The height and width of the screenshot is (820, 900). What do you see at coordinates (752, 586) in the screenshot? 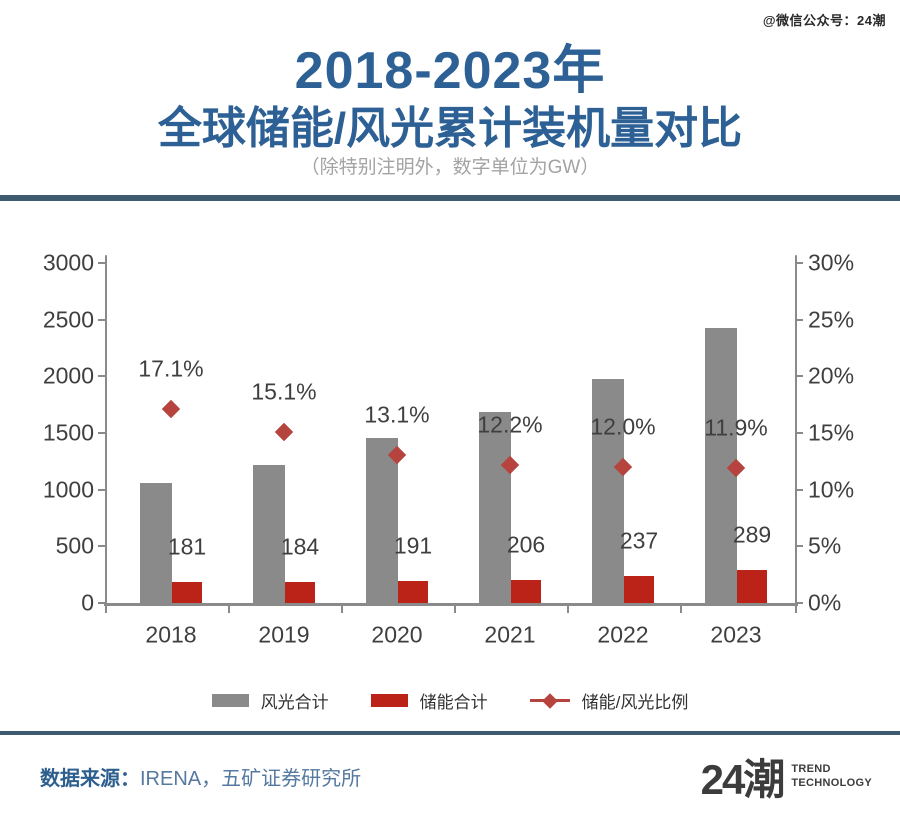
I see `bar-storage-2023` at bounding box center [752, 586].